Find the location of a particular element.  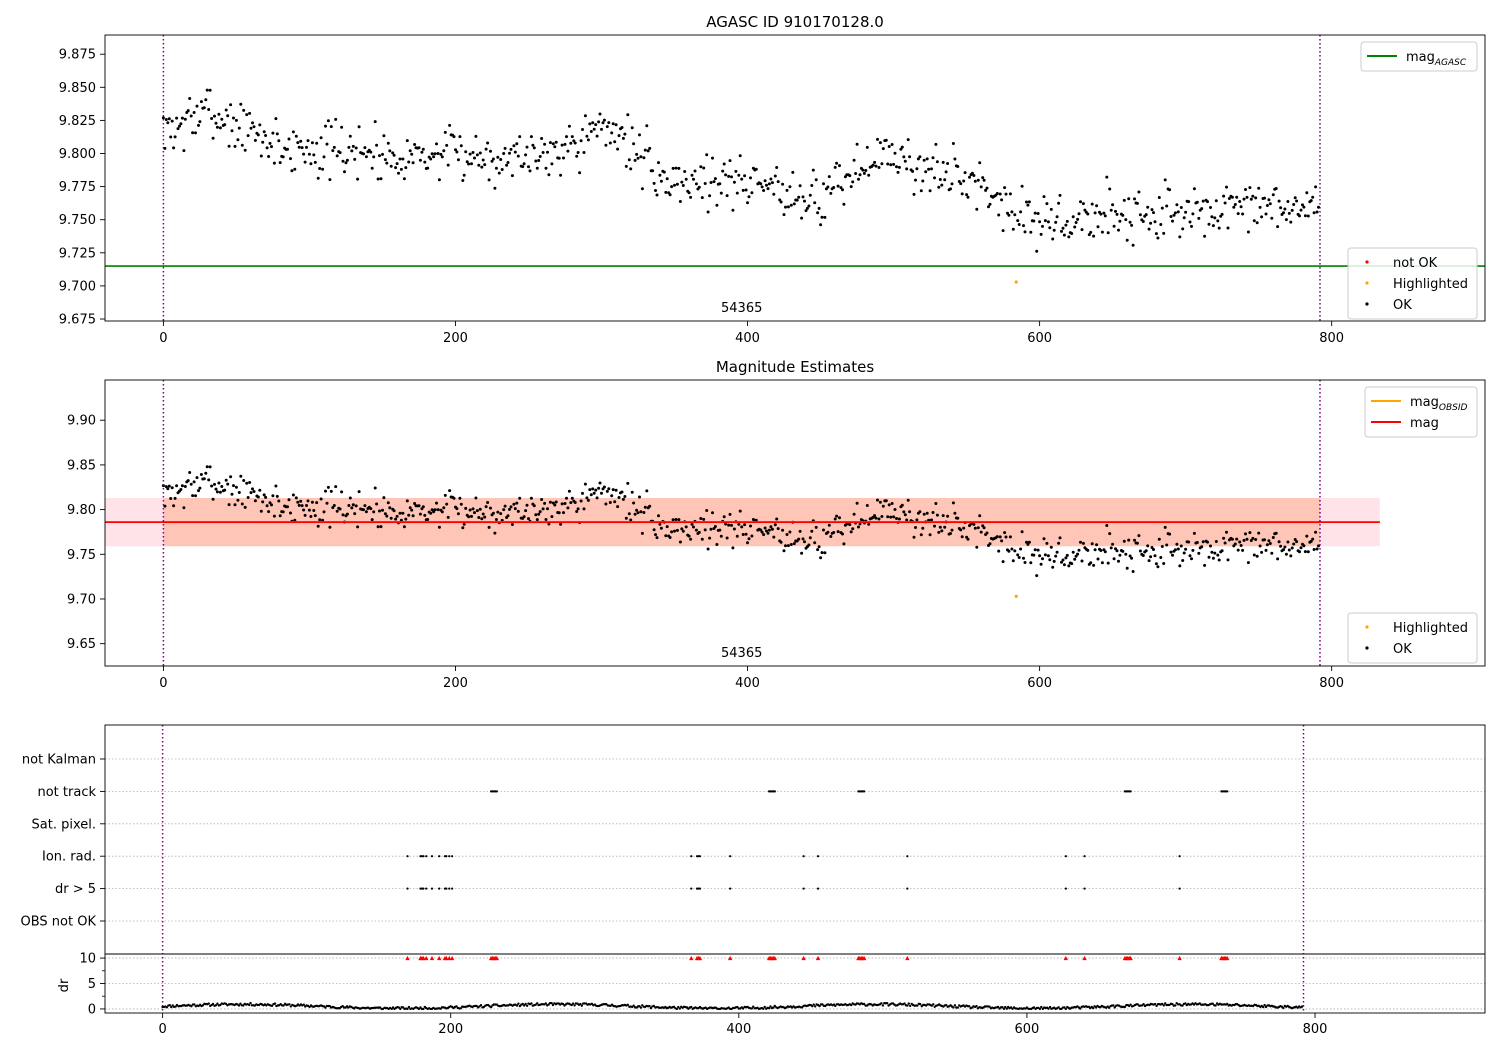

flag-row-label: Ion. rad. is located at coordinates (69, 857).